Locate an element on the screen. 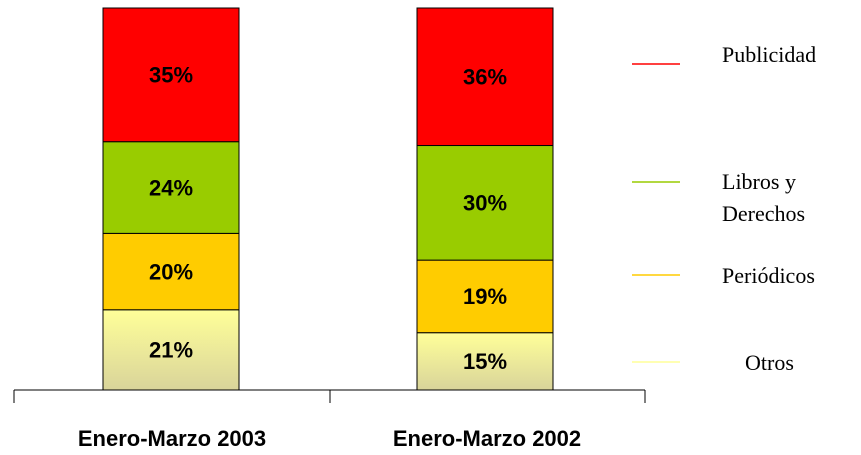  legend-label: Otros is located at coordinates (769, 362).